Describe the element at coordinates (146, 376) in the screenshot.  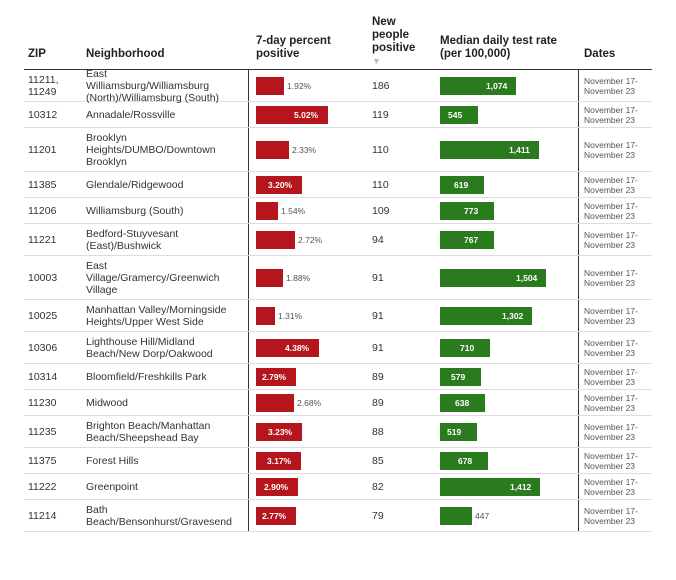
I see `neighborhood-cell: Bloomfield/Freshkills Park` at that location.